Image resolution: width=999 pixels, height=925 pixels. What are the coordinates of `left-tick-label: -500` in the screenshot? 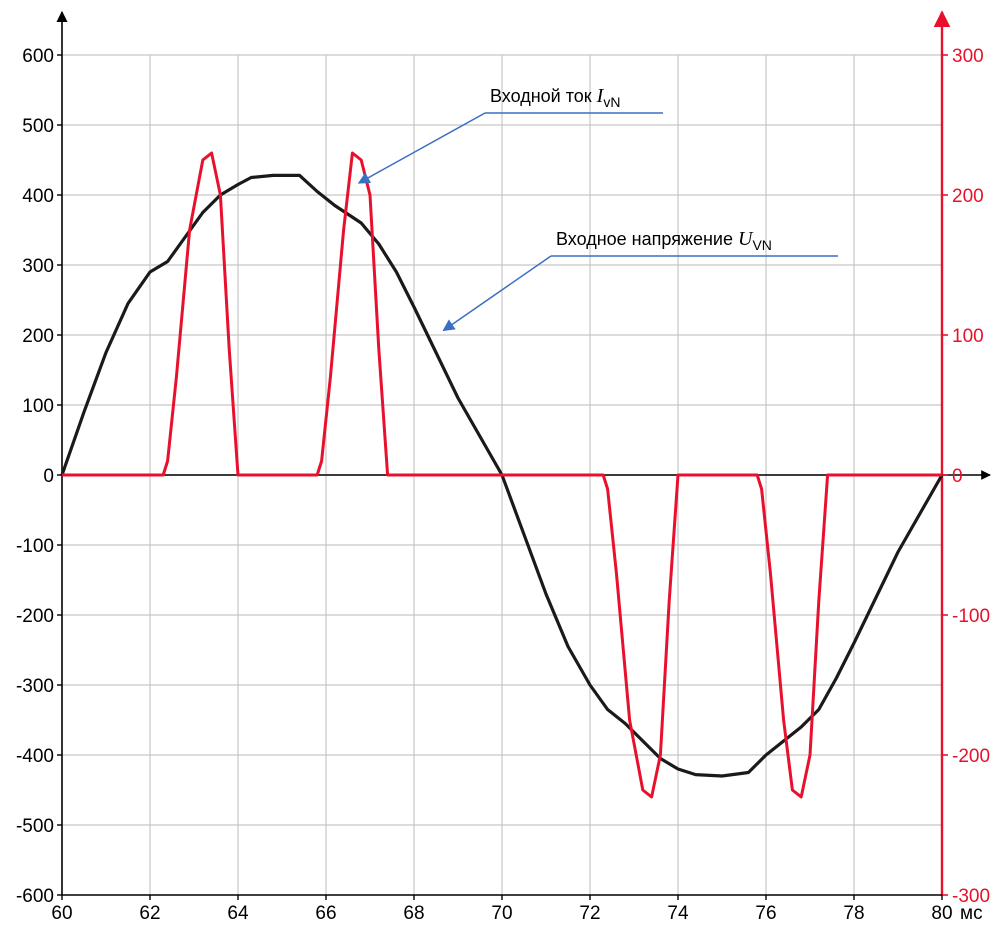 It's located at (35, 826).